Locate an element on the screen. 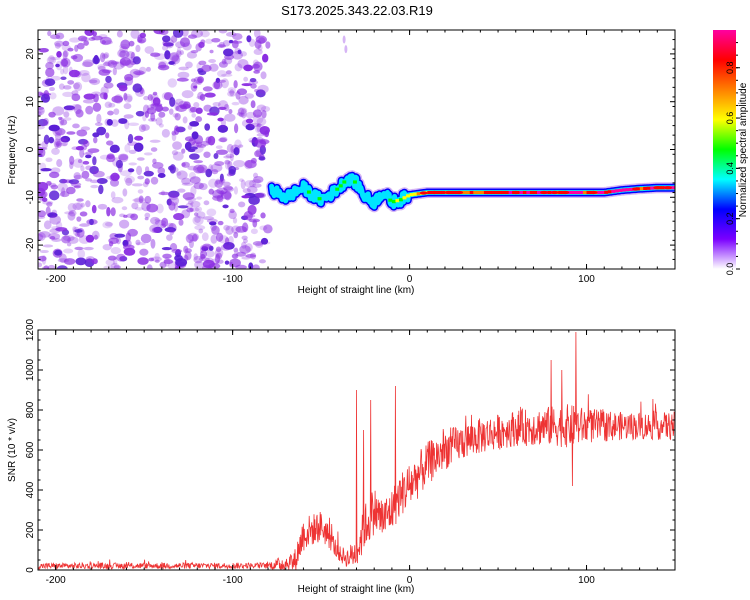 This screenshot has width=750, height=600. colorbar-label: Normalized spectral amplitude is located at coordinates (743, 149).